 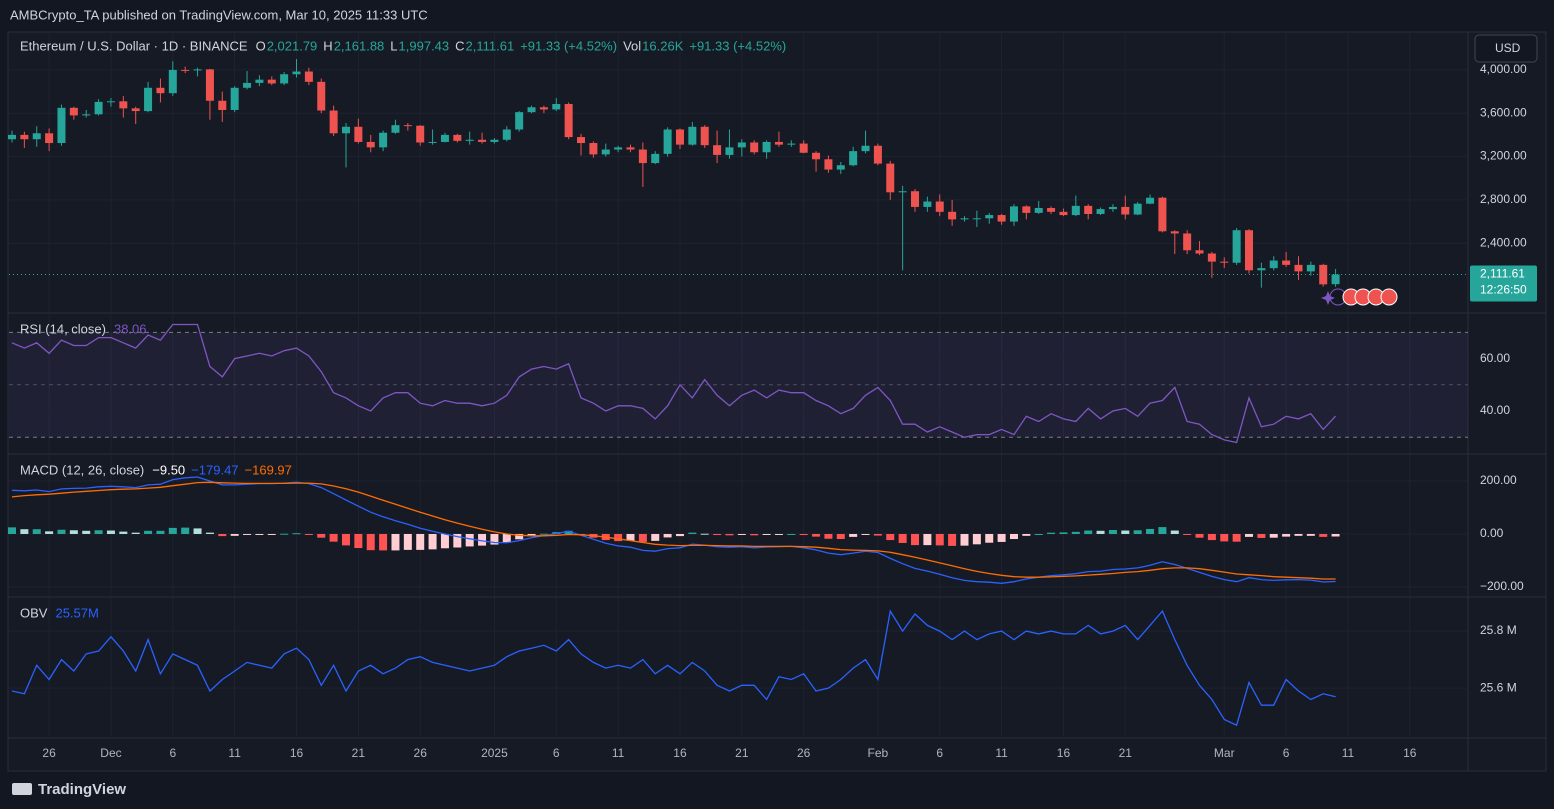 I want to click on y-tick-label: 2,400.00, so click(x=1503, y=242).